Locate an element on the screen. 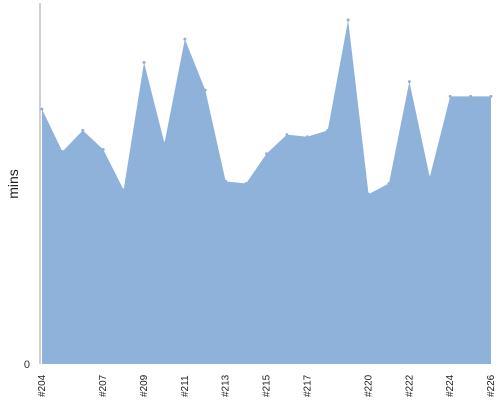 The width and height of the screenshot is (500, 400). x-tick-label-204: #204 is located at coordinates (42, 385).